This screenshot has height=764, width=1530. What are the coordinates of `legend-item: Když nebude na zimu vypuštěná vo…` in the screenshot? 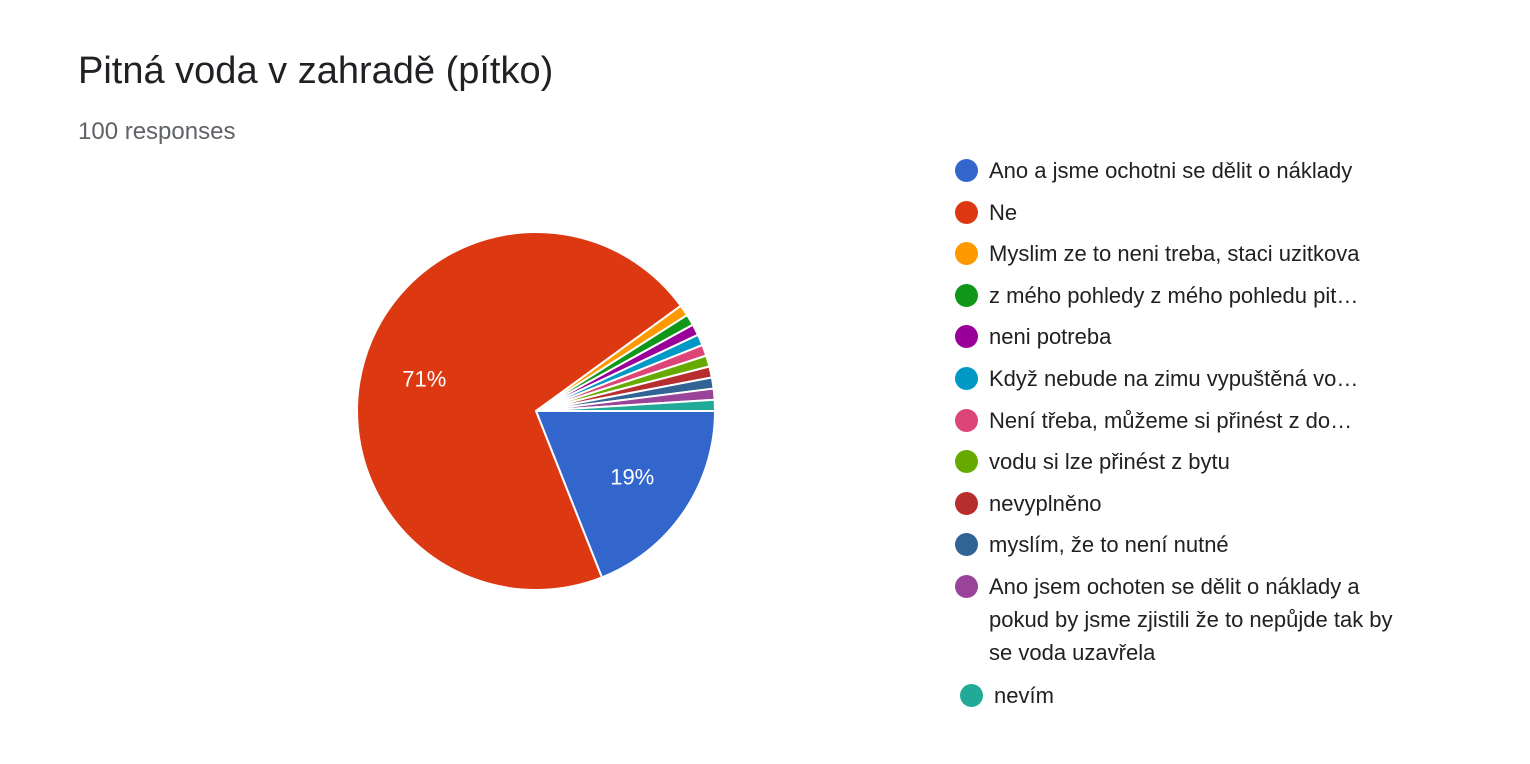 It's located at (1180, 378).